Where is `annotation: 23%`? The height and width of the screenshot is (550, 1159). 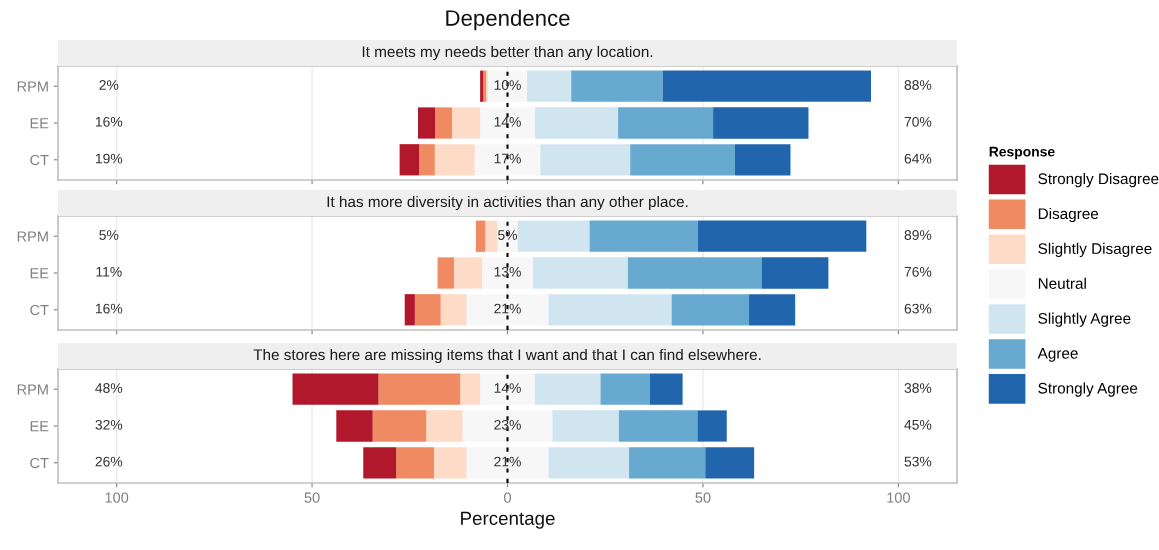 annotation: 23% is located at coordinates (507, 424).